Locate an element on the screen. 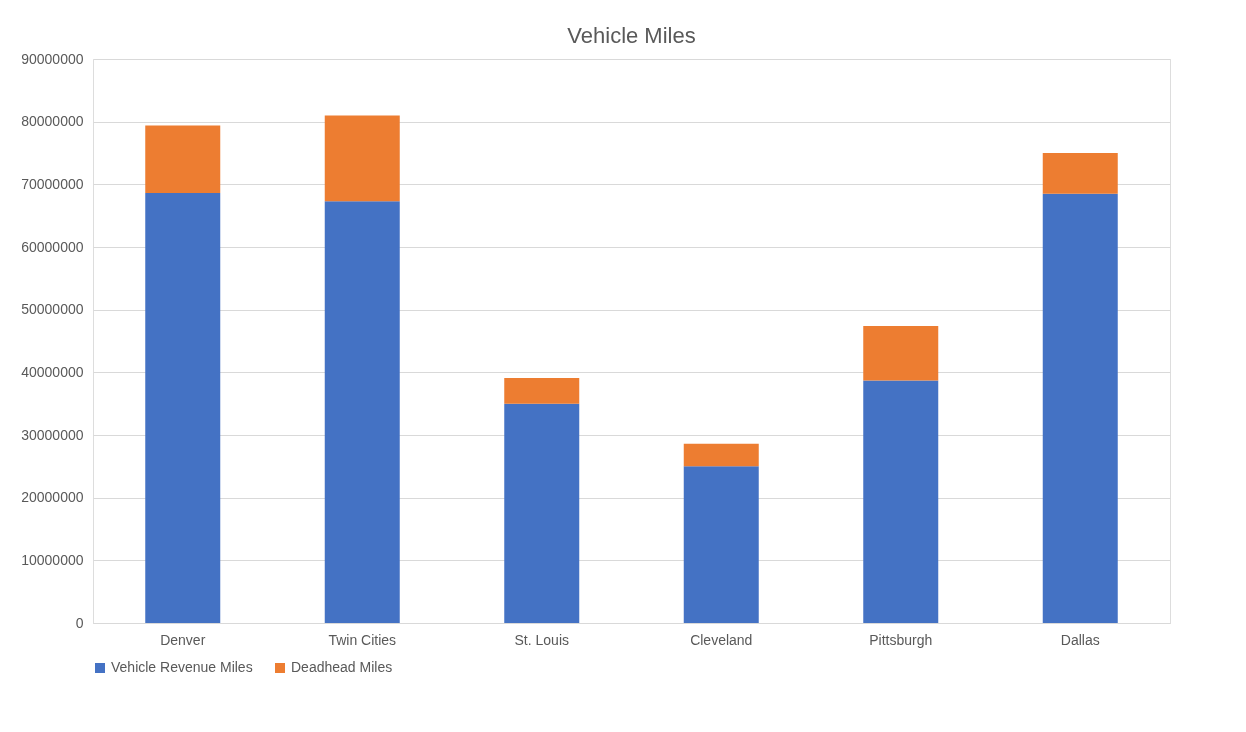 This screenshot has height=732, width=1246. x-tick-label: Cleveland is located at coordinates (721, 639).